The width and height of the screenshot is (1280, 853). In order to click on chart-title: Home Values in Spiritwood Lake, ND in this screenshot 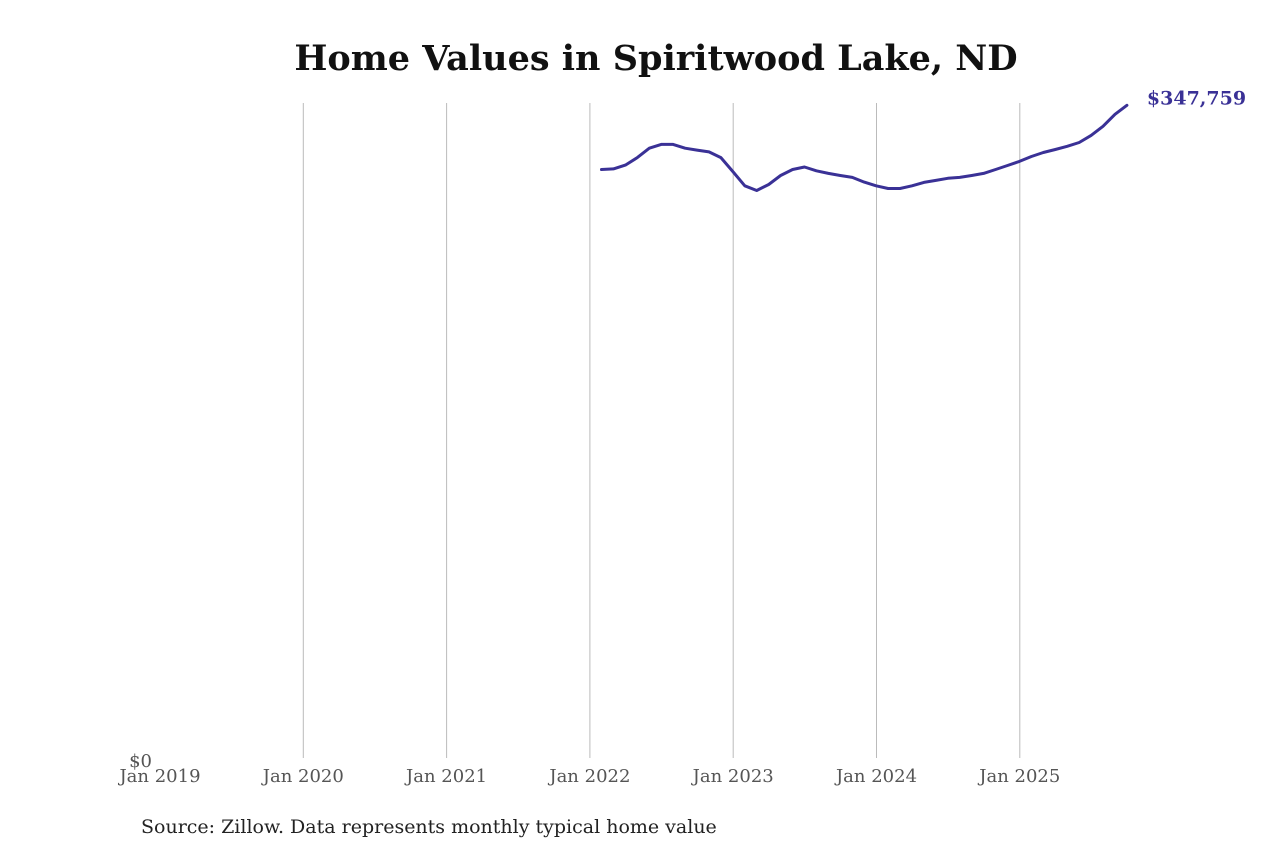, I will do `click(656, 58)`.